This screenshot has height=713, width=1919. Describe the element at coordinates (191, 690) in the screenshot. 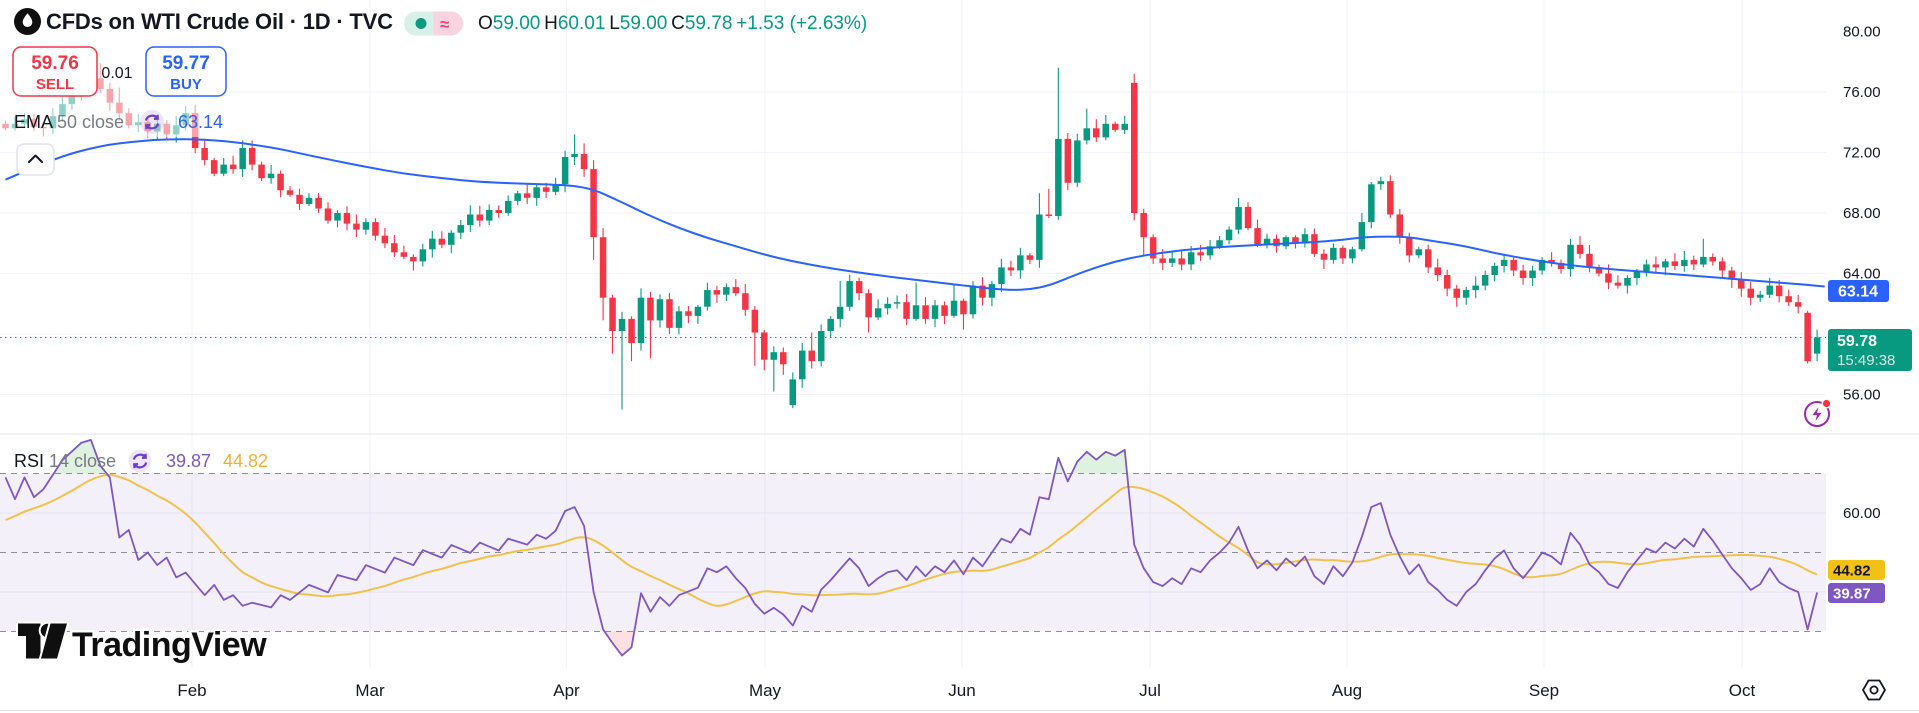

I see `svg-text: Feb` at that location.